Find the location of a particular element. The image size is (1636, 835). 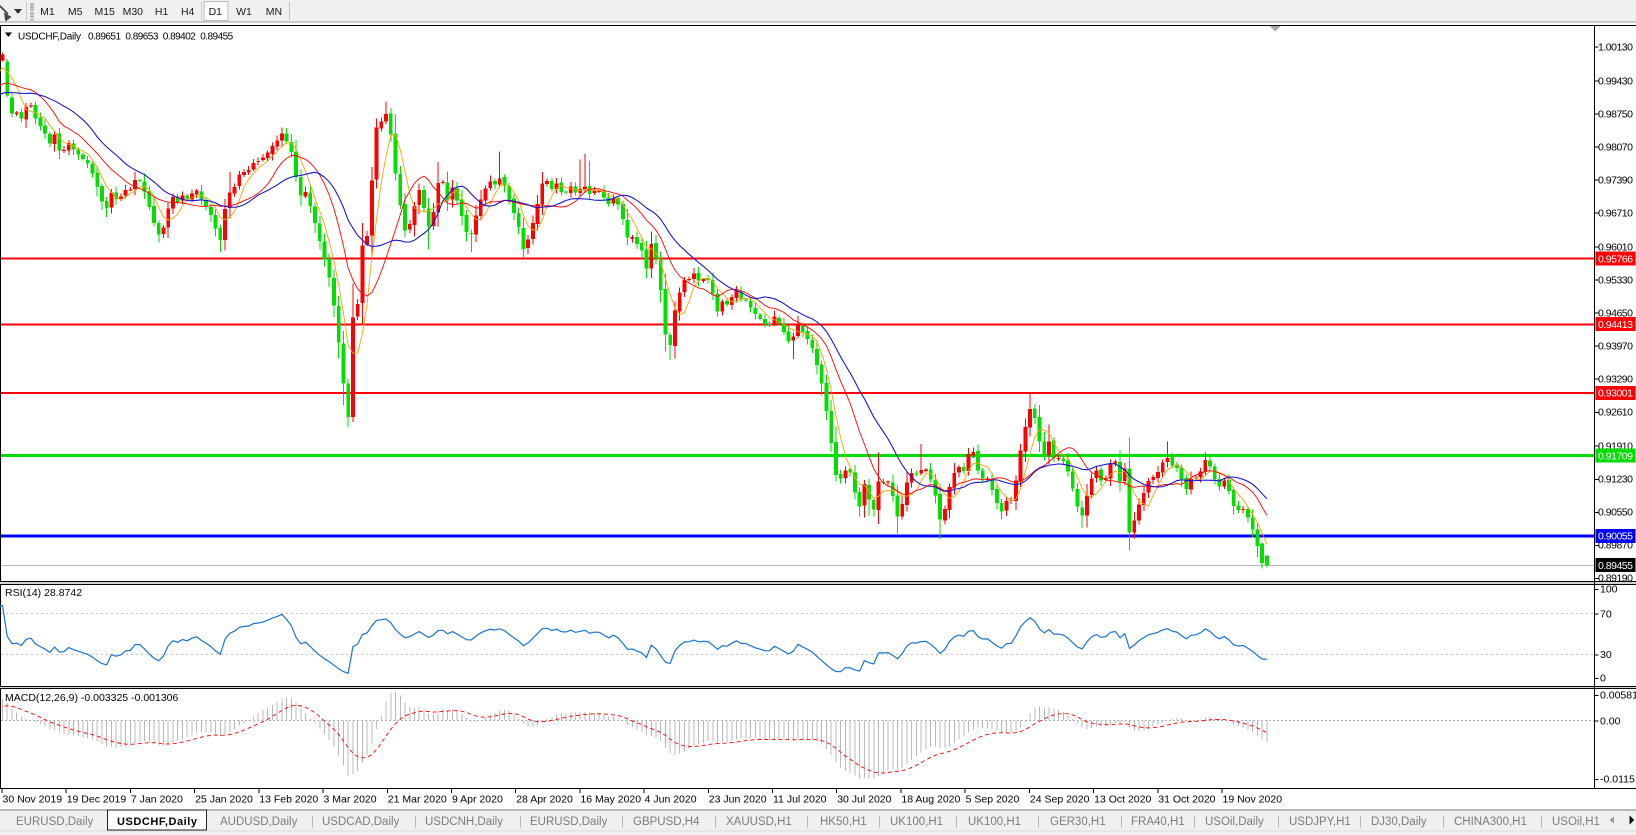

svg-text: 0.93290 is located at coordinates (1615, 380).